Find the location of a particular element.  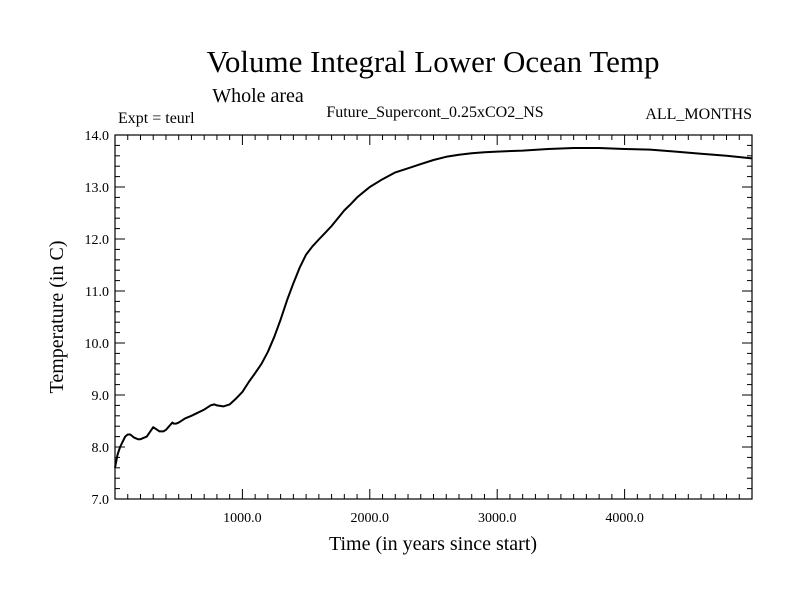

y-tick-label: 11.0 is located at coordinates (97, 292).